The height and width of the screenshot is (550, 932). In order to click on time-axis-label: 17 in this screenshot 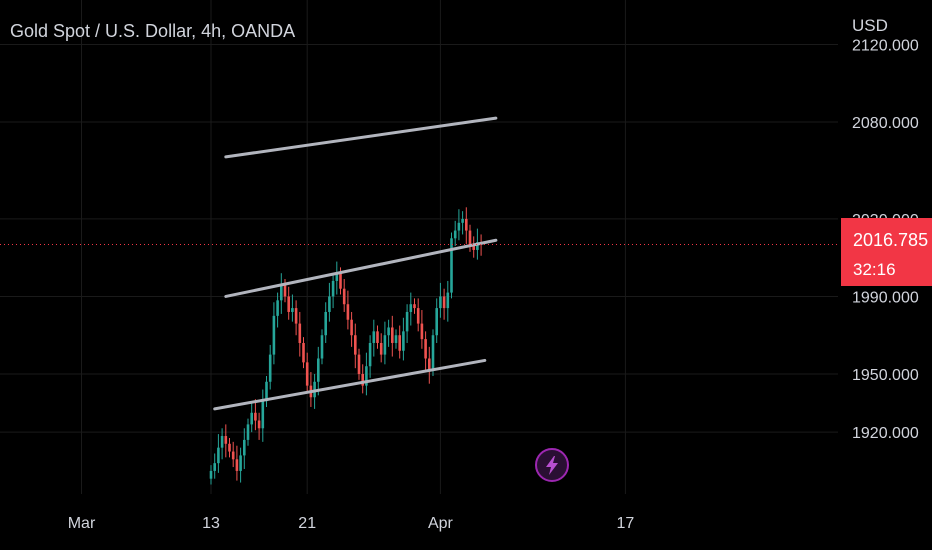, I will do `click(626, 523)`.